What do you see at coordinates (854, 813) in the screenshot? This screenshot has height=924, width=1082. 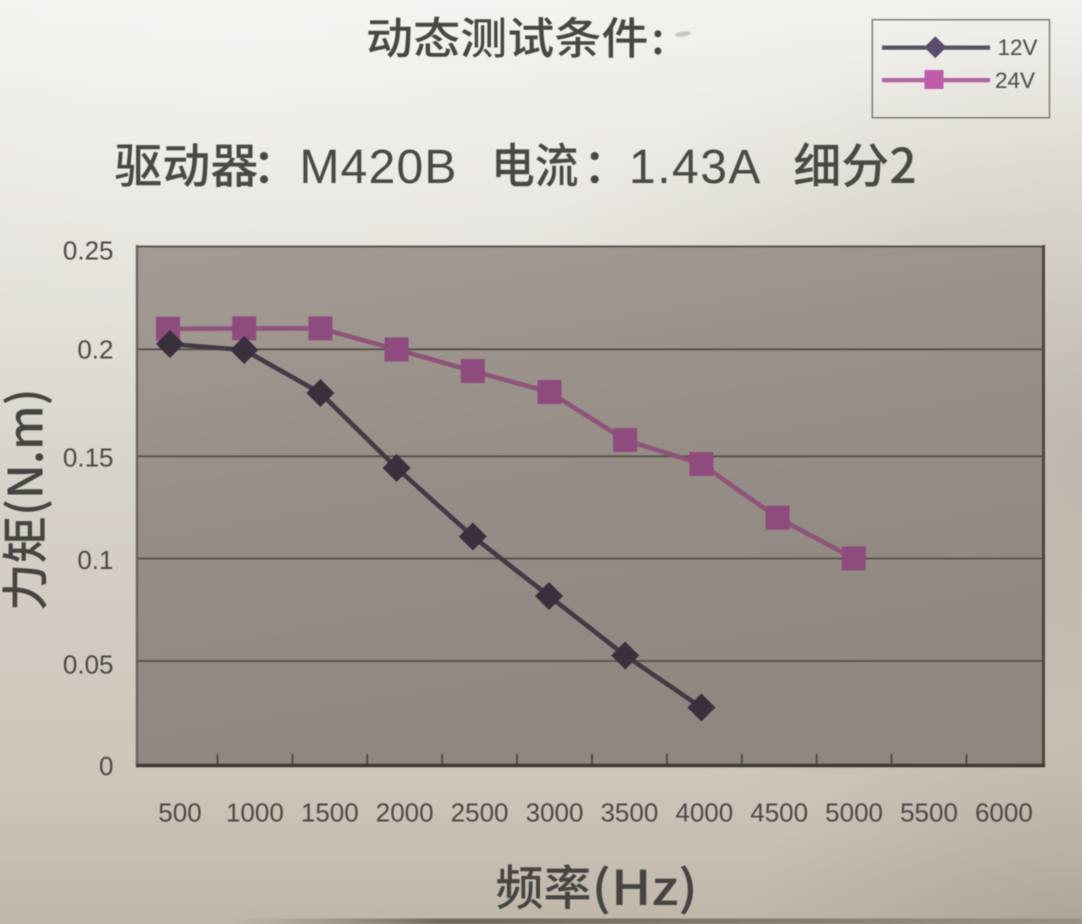 I see `svg-text: 5000` at bounding box center [854, 813].